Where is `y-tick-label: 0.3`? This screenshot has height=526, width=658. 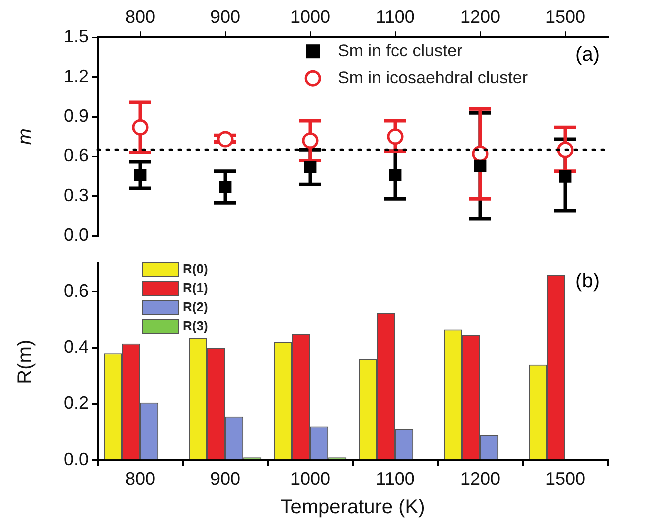
y-tick-label: 0.3 is located at coordinates (76, 195).